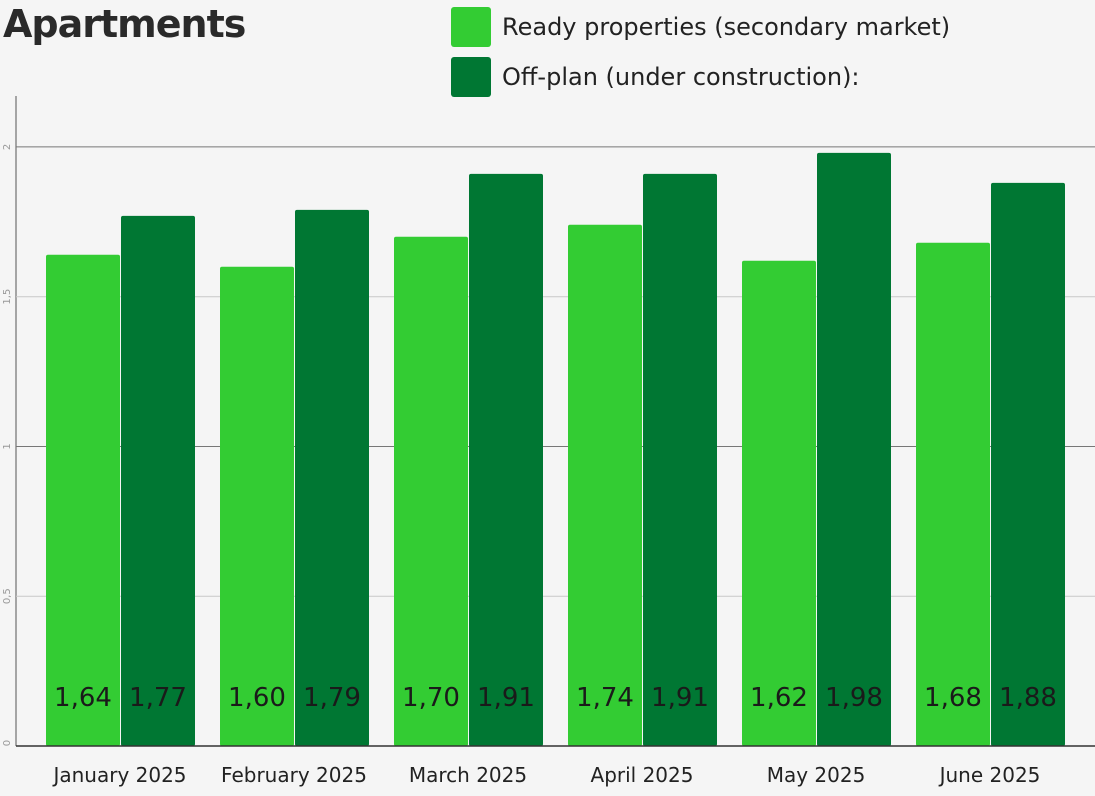  What do you see at coordinates (681, 77) in the screenshot?
I see `legend-label-offplan: Off-plan (under construction):` at bounding box center [681, 77].